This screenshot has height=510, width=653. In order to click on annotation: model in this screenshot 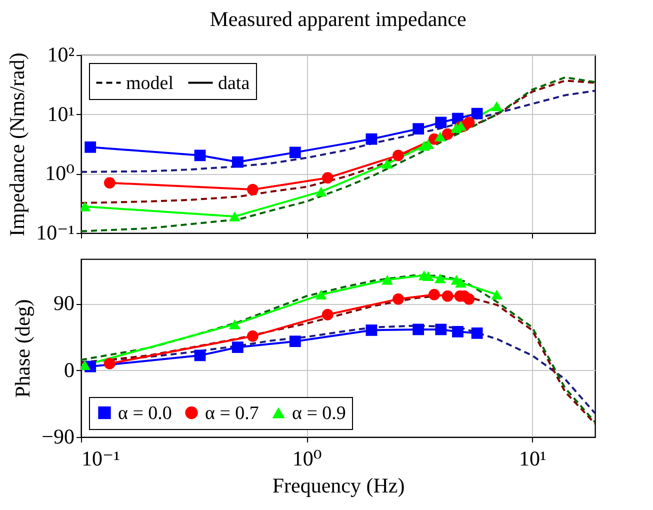, I will do `click(150, 83)`.